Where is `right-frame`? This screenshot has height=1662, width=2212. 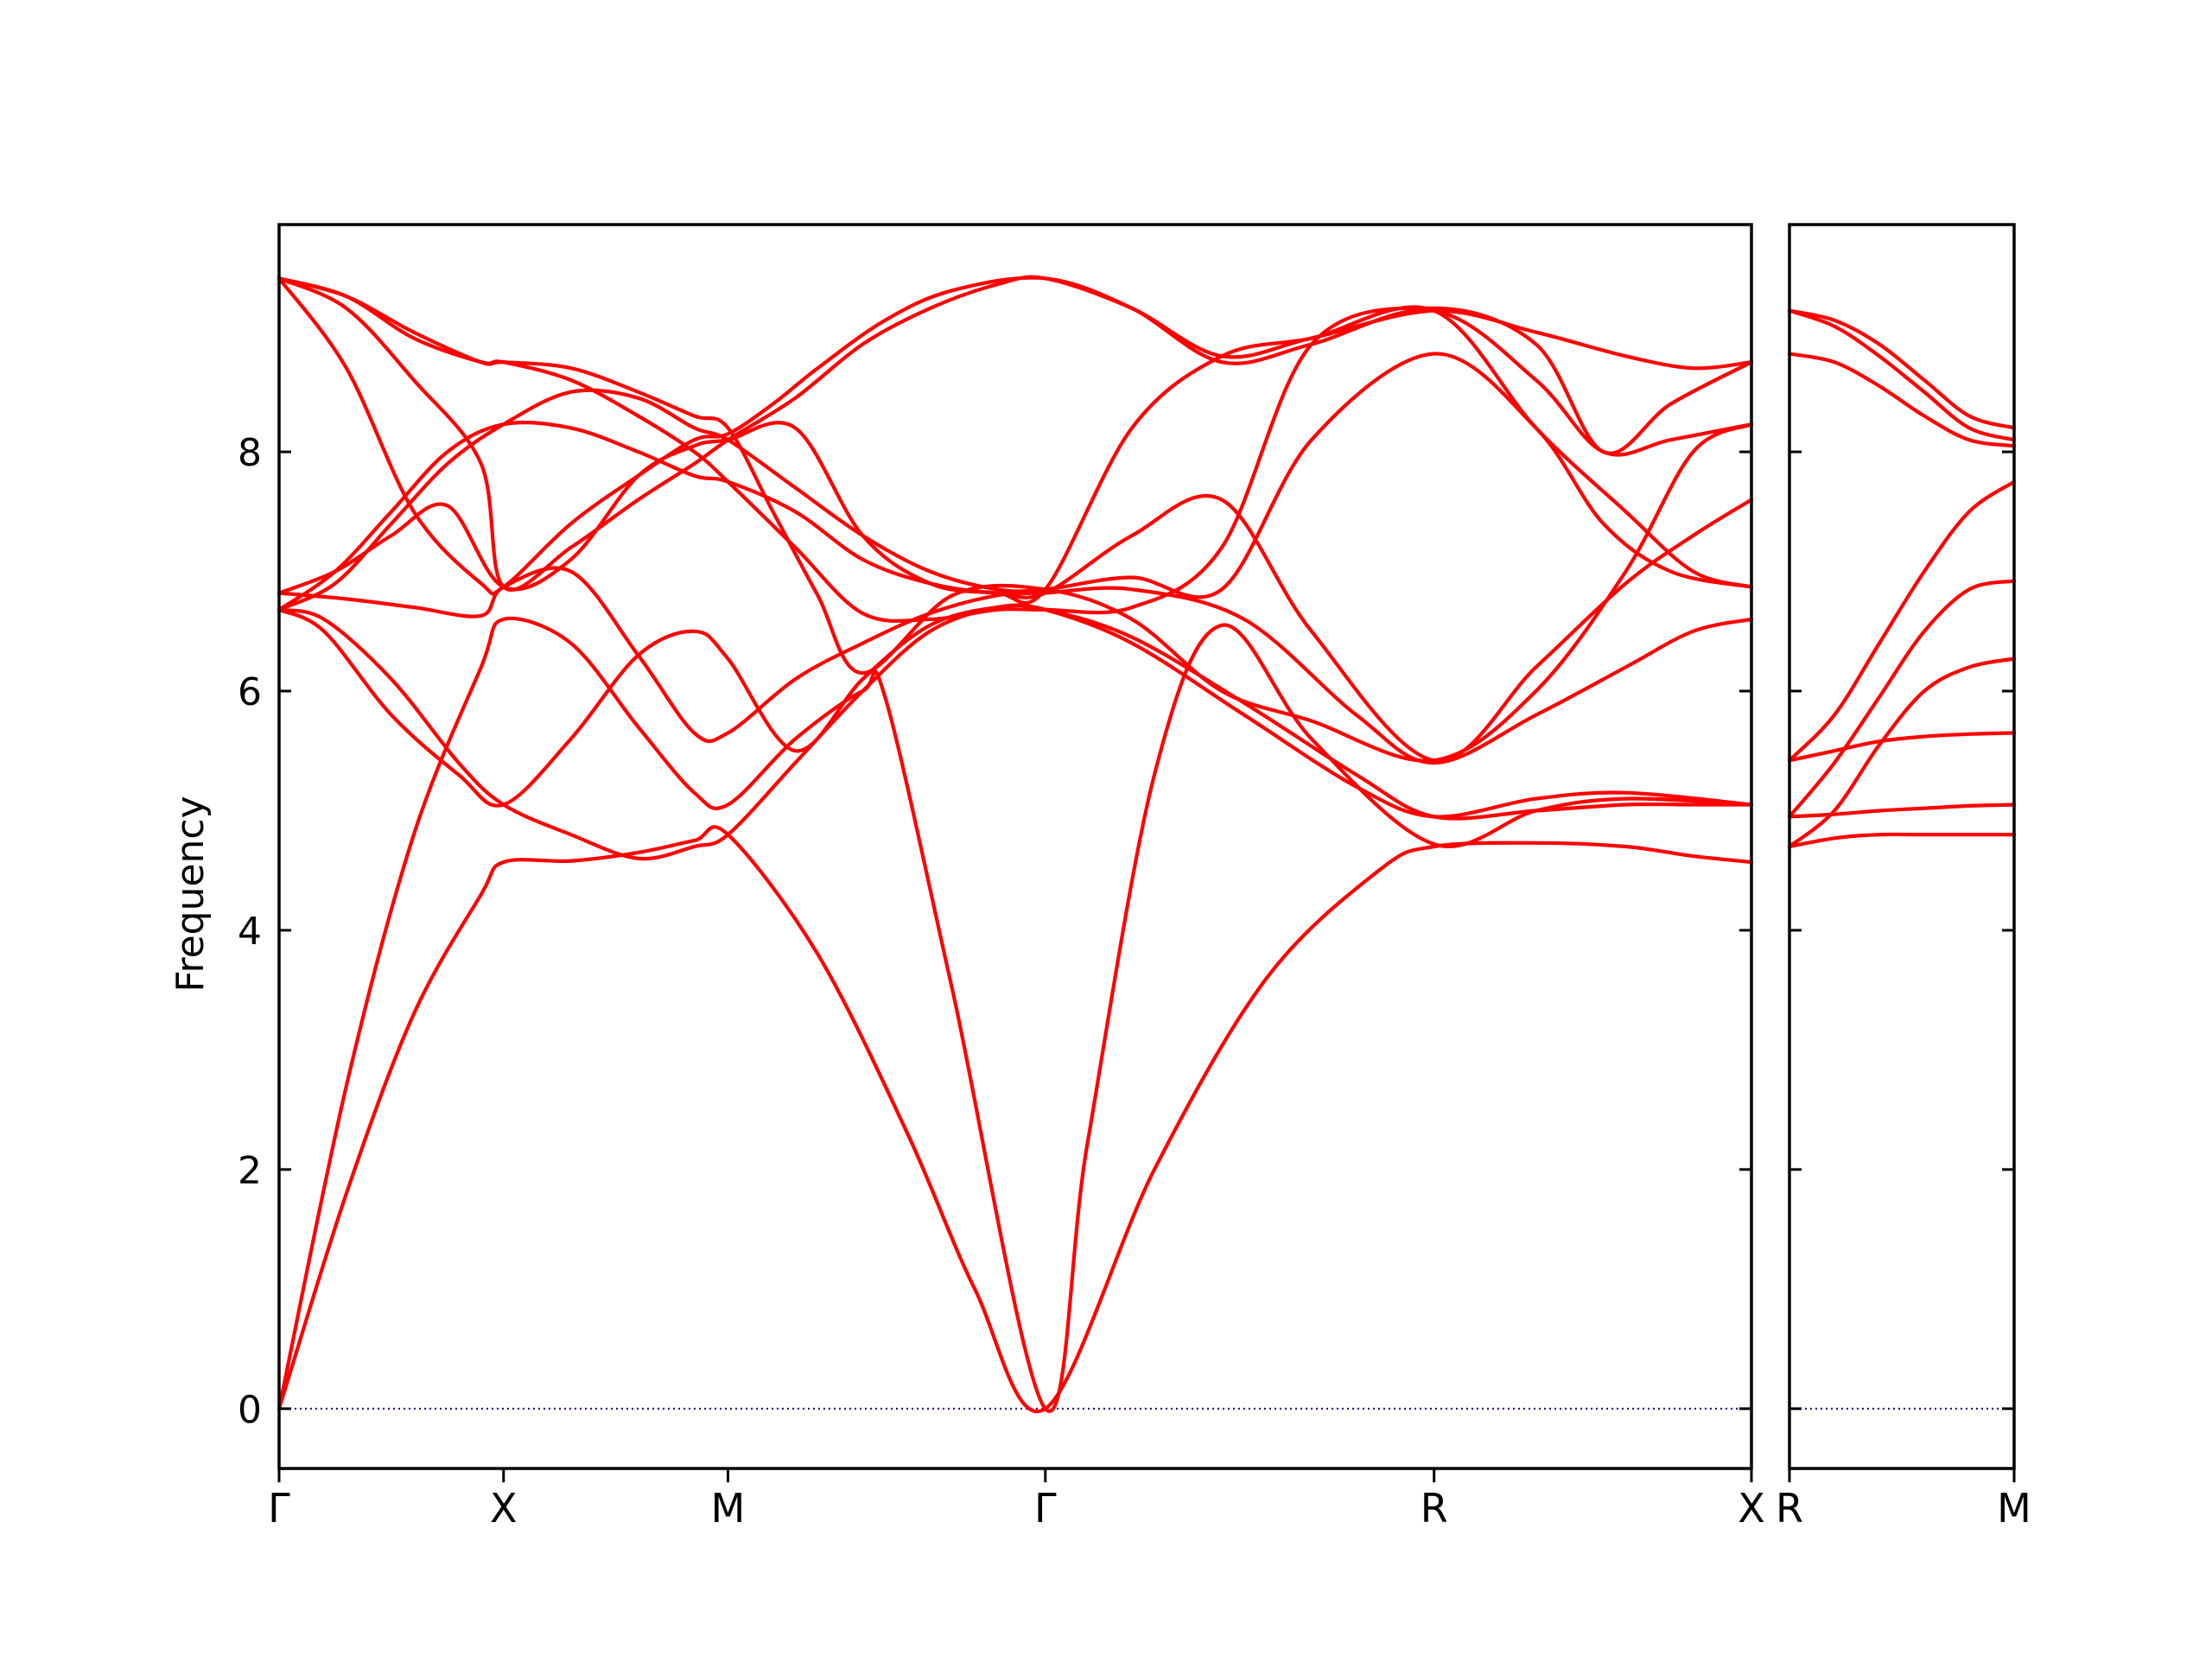
right-frame is located at coordinates (1902, 846).